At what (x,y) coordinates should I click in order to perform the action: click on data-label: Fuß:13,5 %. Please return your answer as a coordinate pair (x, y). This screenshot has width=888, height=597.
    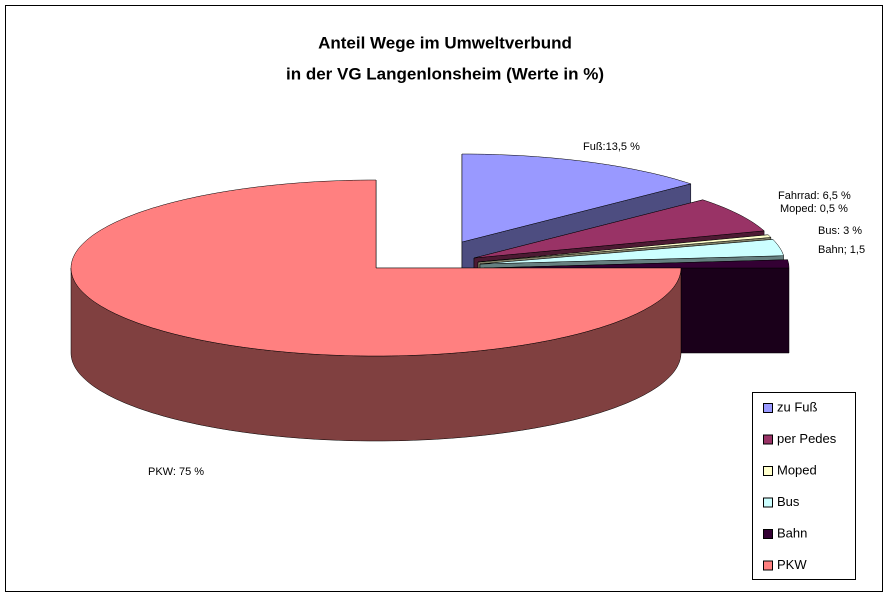
    Looking at the image, I should click on (611, 147).